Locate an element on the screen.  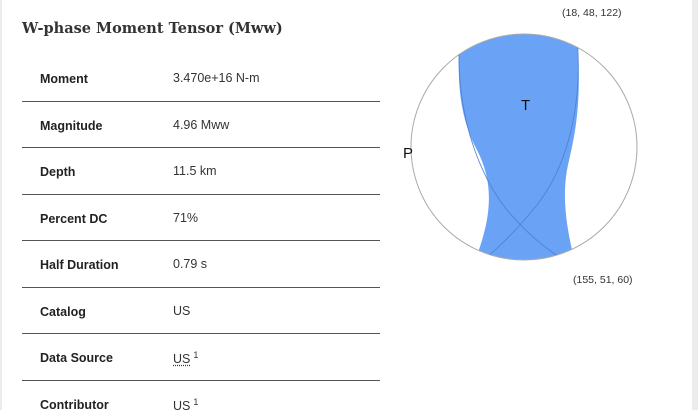
section-title: W-phase Moment Tensor (Mww) is located at coordinates (152, 28).